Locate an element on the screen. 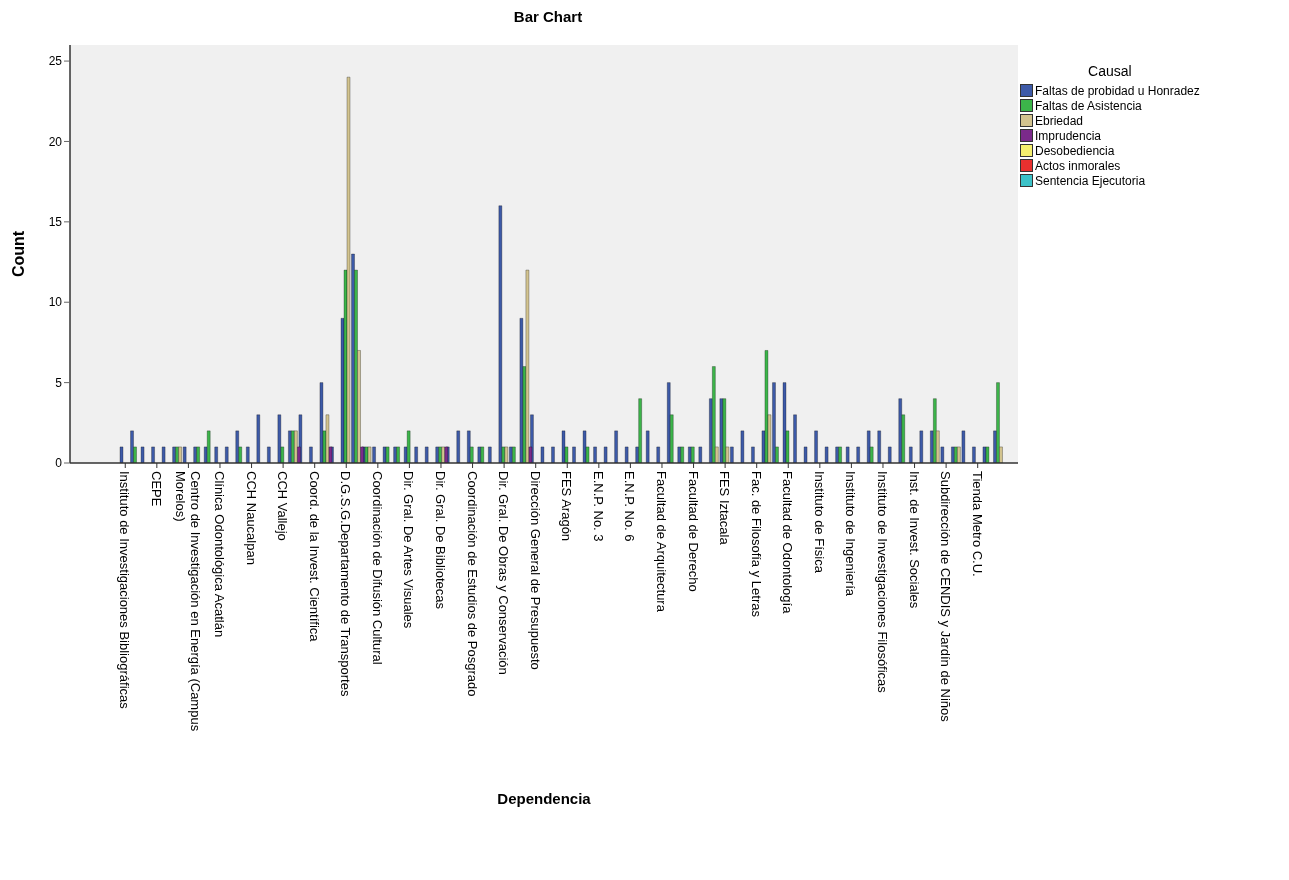 The image size is (1289, 880). x-tick-label: Centro de Investigación en Energía (Campus Morelos) is located at coordinates (188, 601).